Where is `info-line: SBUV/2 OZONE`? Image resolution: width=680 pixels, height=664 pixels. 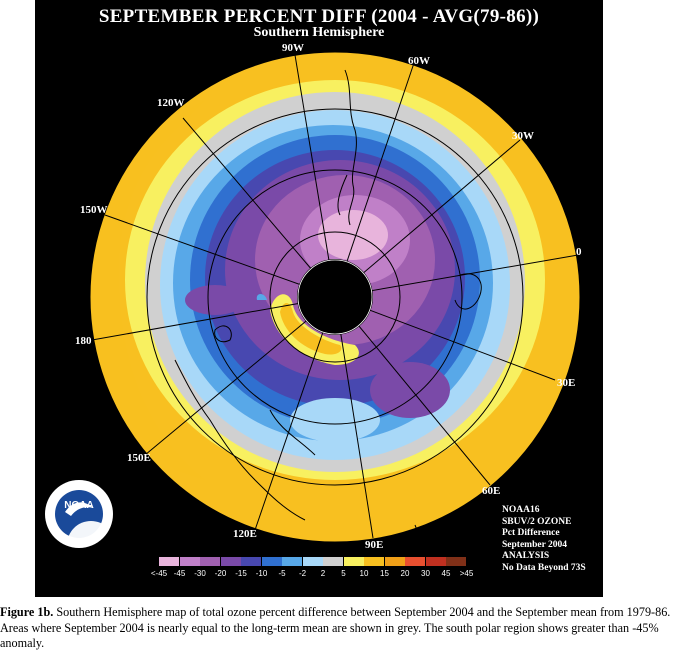
info-line: SBUV/2 OZONE is located at coordinates (537, 521).